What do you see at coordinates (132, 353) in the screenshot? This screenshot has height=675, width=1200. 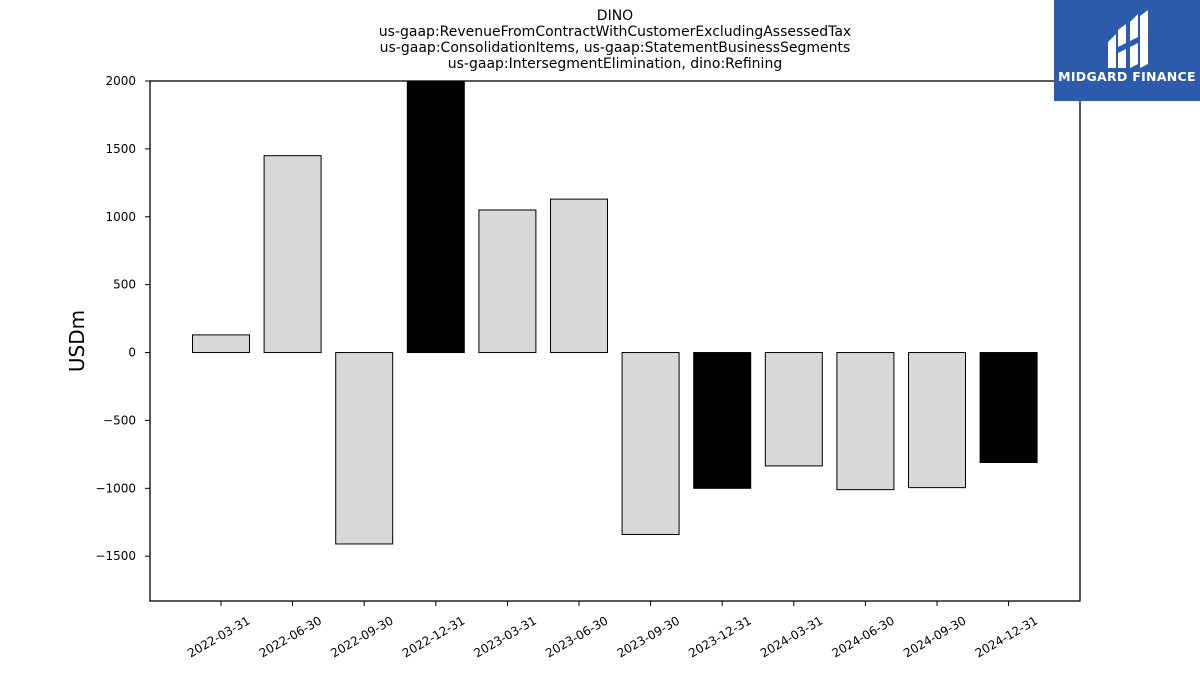 I see `y-tick-label: 0` at bounding box center [132, 353].